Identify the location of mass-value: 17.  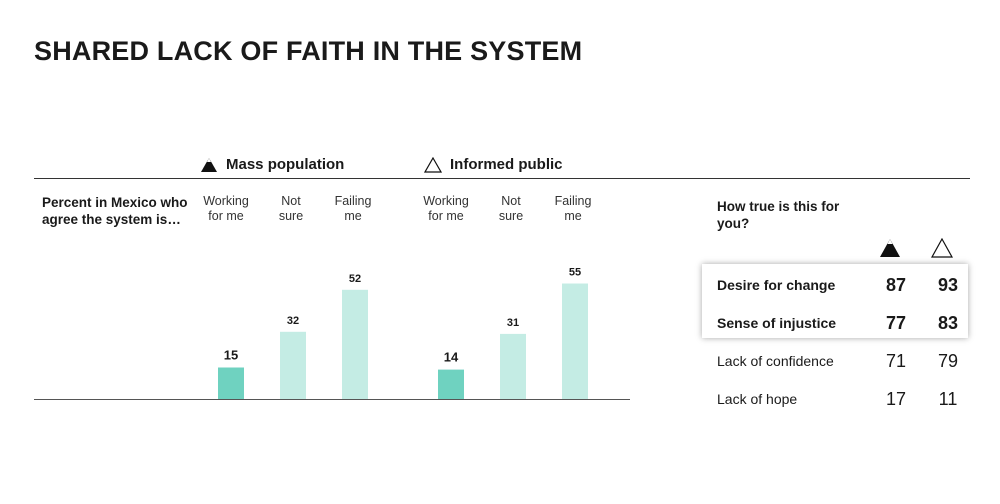
(896, 398).